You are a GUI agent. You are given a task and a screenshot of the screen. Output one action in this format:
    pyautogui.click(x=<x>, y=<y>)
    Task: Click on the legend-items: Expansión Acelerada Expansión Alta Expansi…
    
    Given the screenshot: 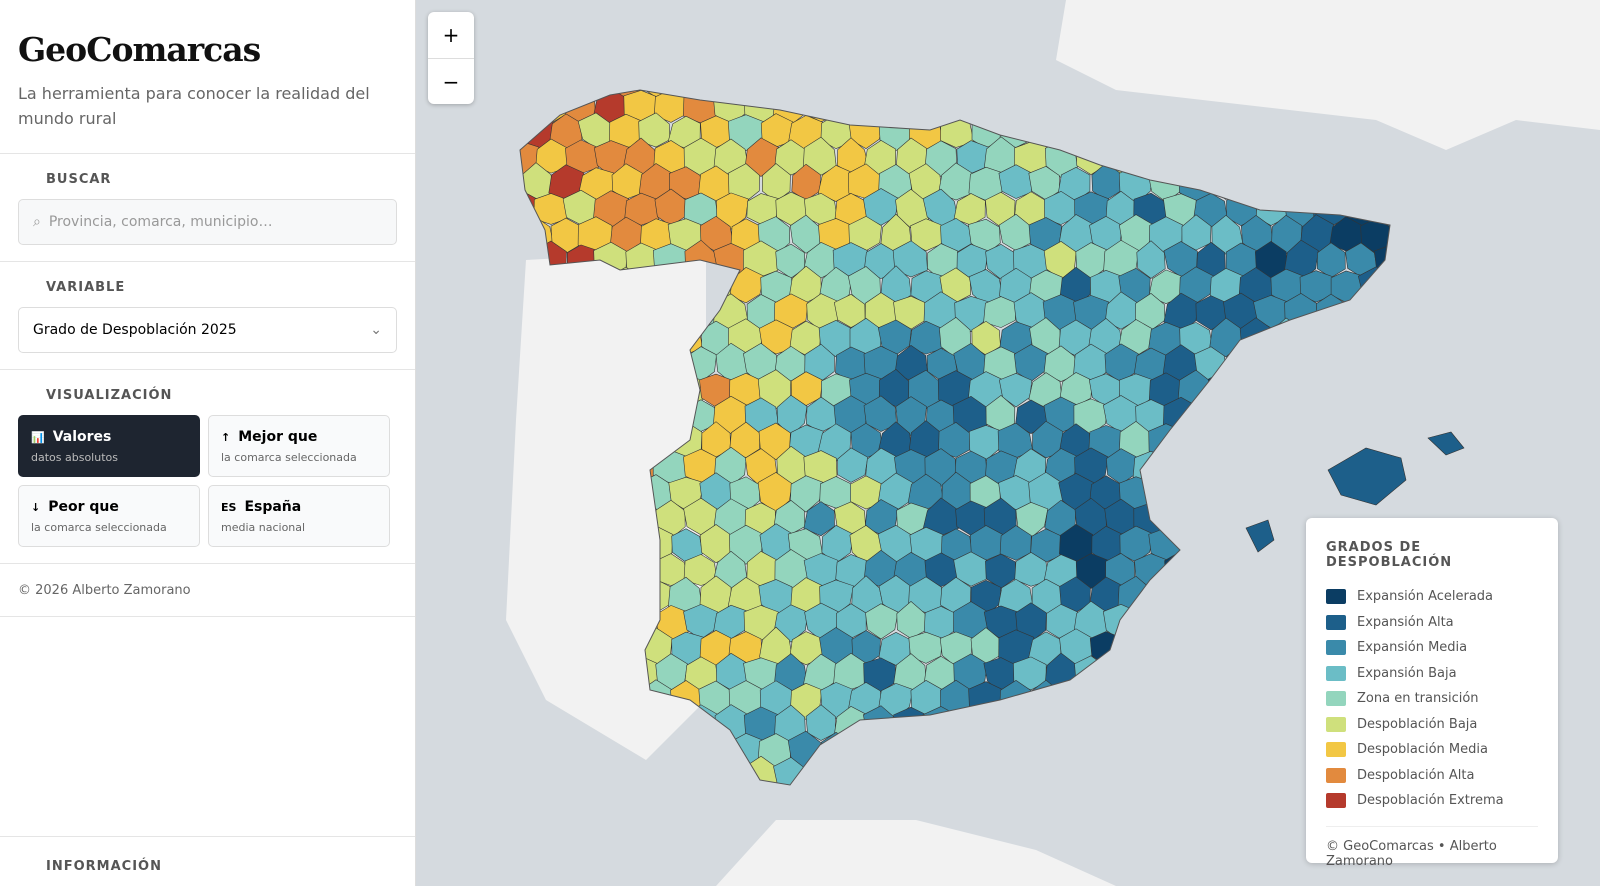 What is the action you would take?
    pyautogui.click(x=1432, y=699)
    